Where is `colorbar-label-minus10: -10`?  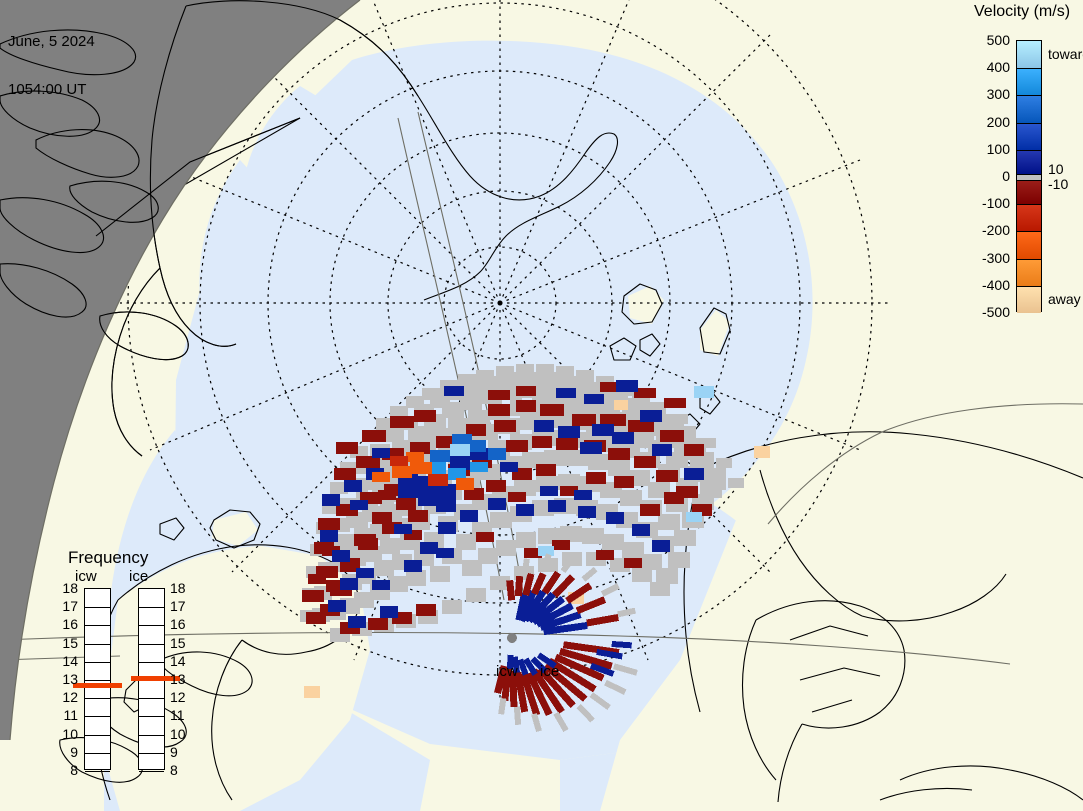 colorbar-label-minus10: -10 is located at coordinates (1058, 183).